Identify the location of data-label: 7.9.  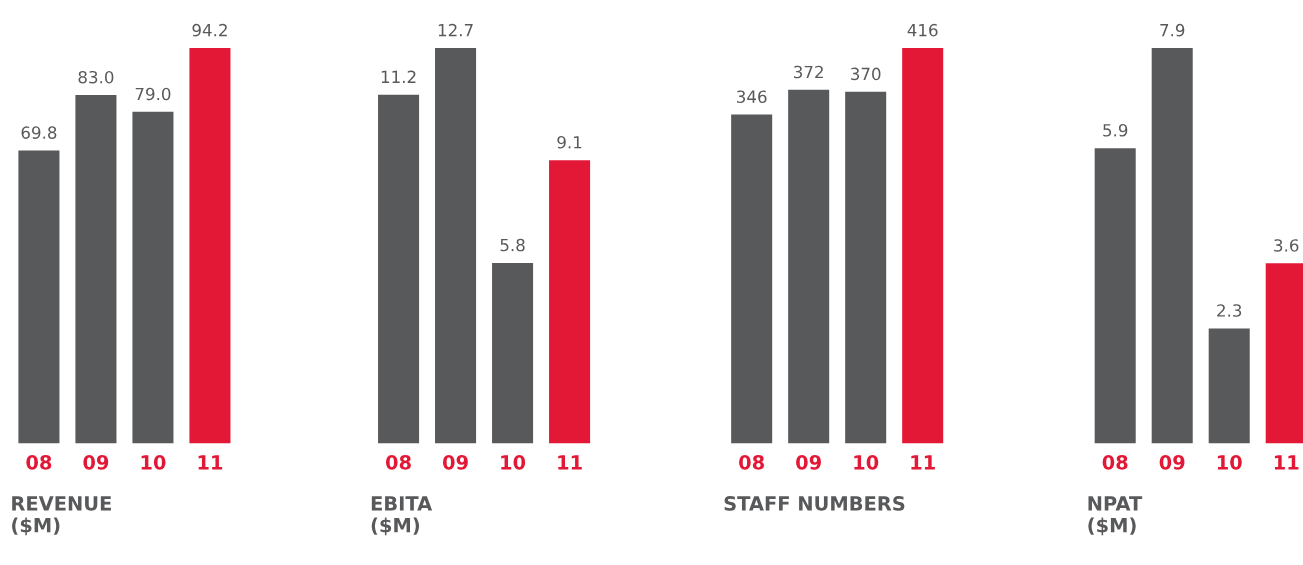
(1172, 30).